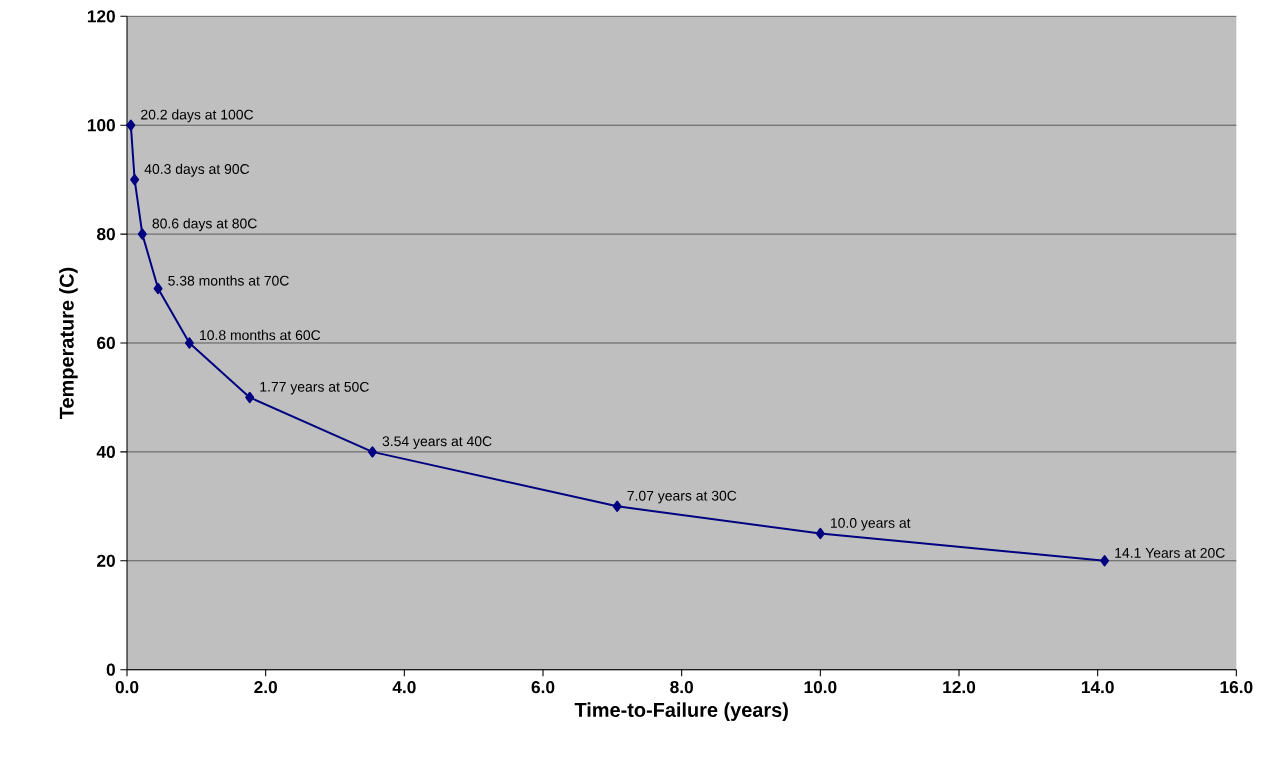  What do you see at coordinates (197, 116) in the screenshot?
I see `annotation: 20.2 days at 100C` at bounding box center [197, 116].